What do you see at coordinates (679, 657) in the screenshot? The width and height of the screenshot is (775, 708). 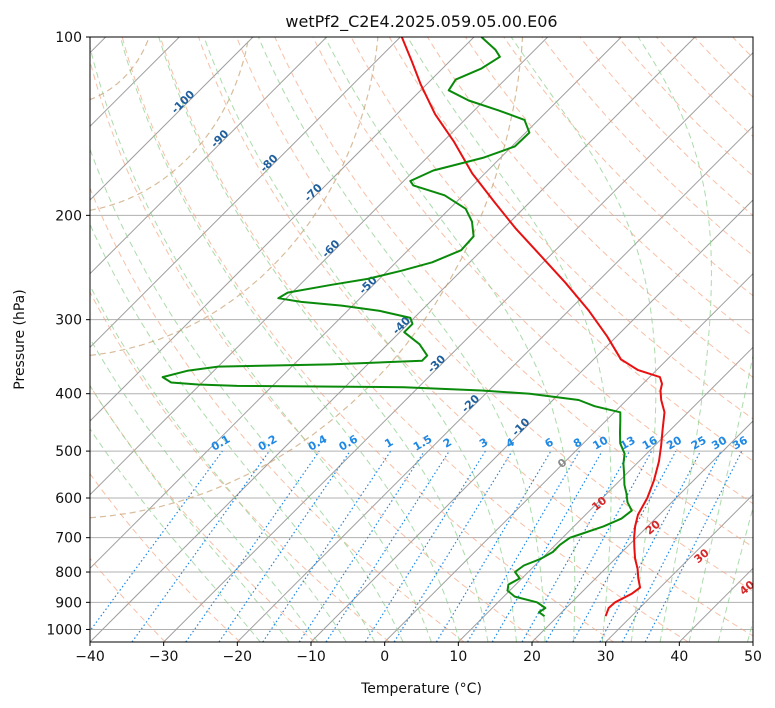 I see `x-tick-label: 40` at bounding box center [679, 657].